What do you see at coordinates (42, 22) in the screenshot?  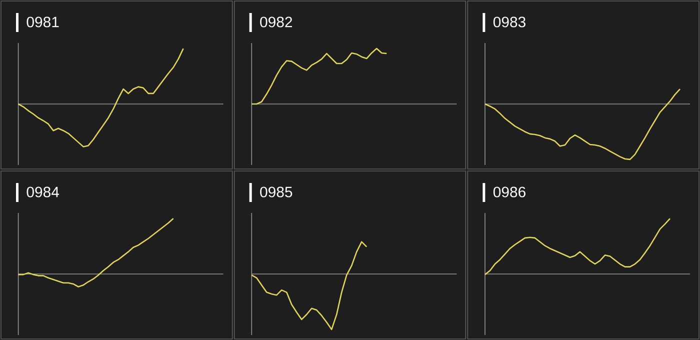 I see `chart-title: 0981` at bounding box center [42, 22].